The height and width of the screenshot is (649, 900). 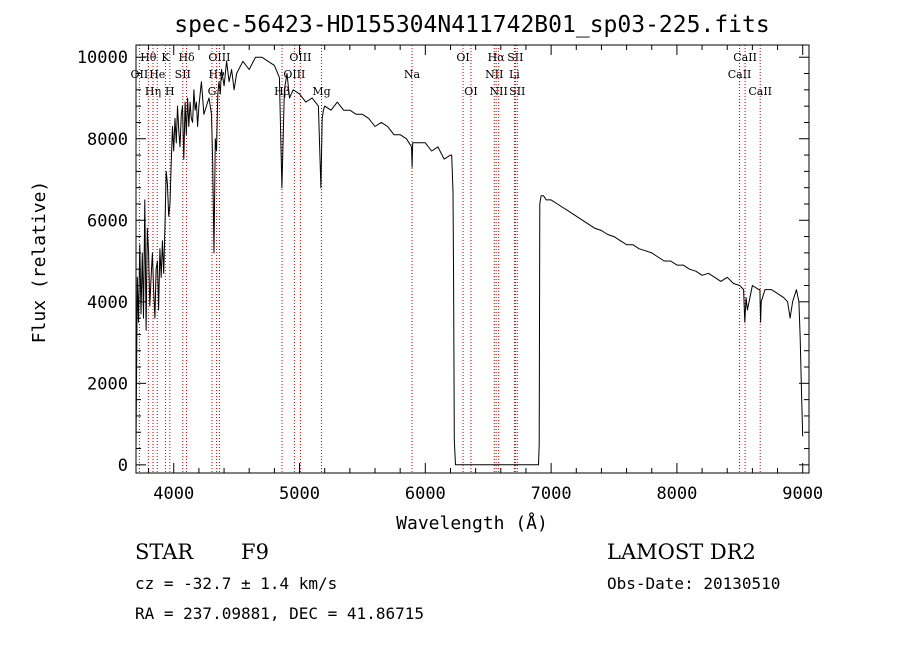 I want to click on x-tick-label: 5000, so click(x=299, y=494).